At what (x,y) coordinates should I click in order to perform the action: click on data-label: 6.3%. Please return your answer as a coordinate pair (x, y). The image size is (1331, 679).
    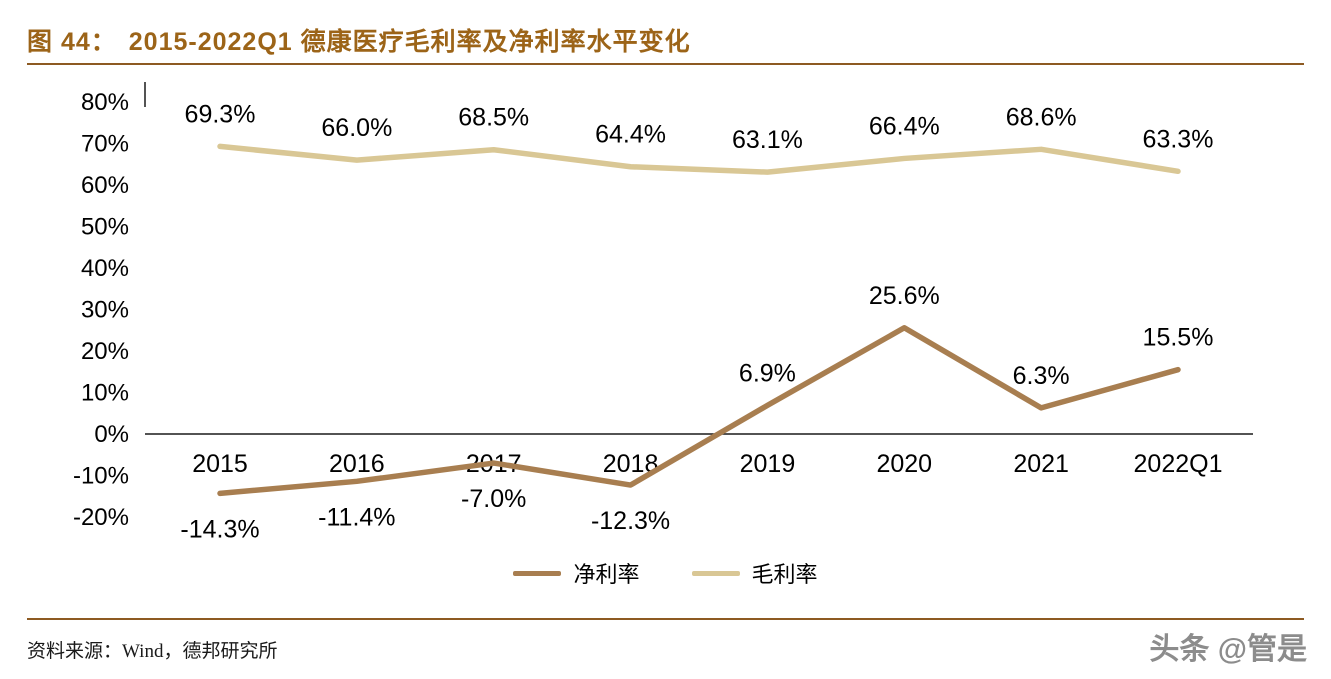
    Looking at the image, I should click on (1041, 376).